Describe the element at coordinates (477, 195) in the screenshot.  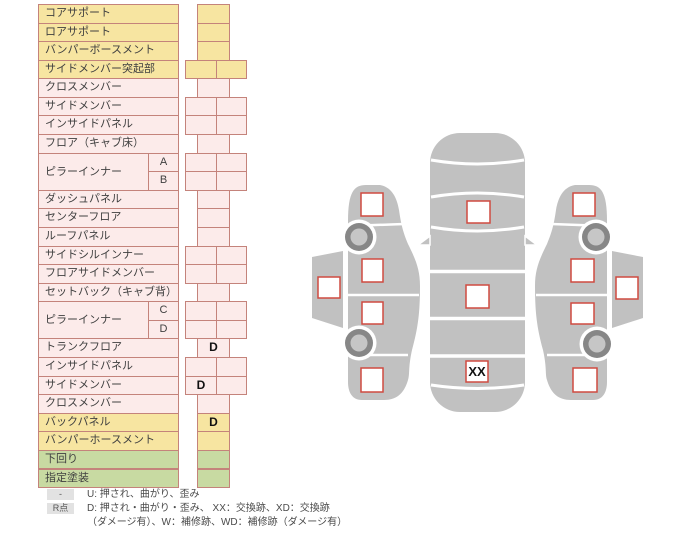
I see `hood-seam` at that location.